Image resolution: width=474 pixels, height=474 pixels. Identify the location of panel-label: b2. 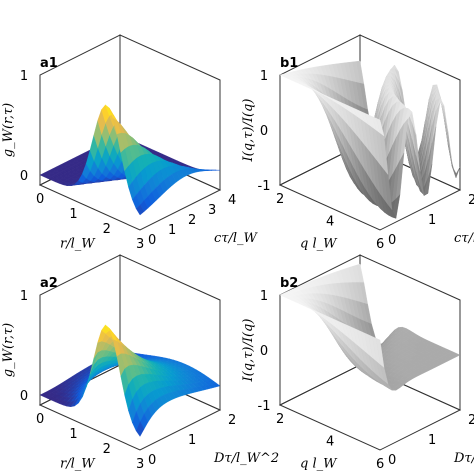
(289, 283).